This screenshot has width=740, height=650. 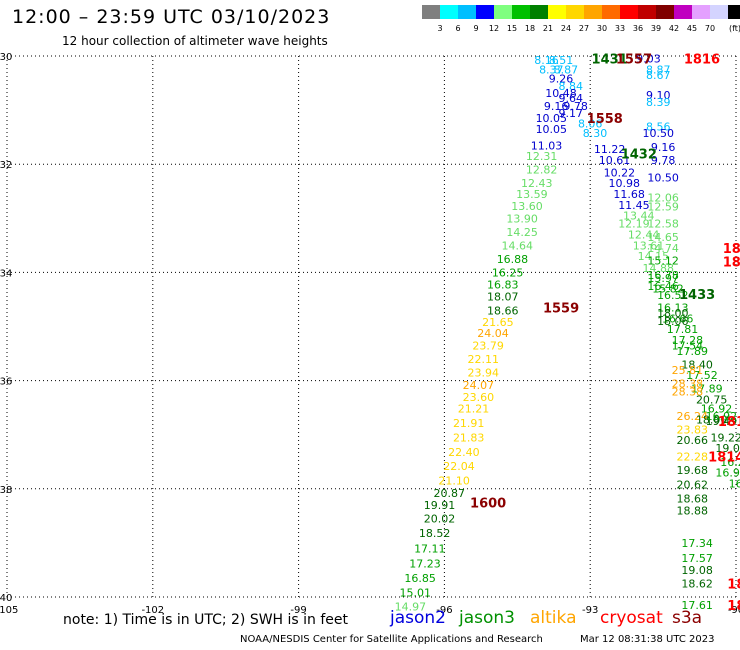 I want to click on swh-value-label: 16.25, so click(x=508, y=272).